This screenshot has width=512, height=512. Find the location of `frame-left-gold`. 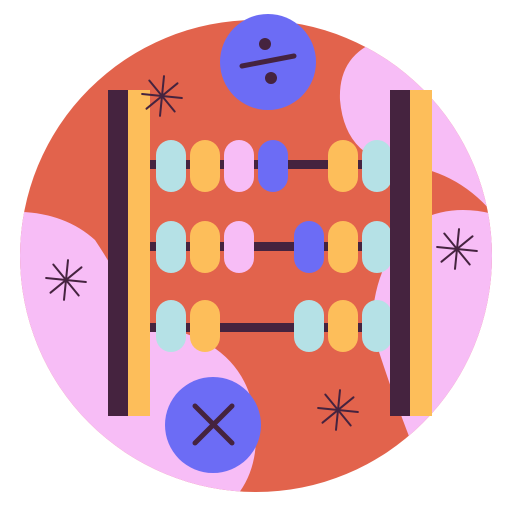

frame-left-gold is located at coordinates (139, 253).